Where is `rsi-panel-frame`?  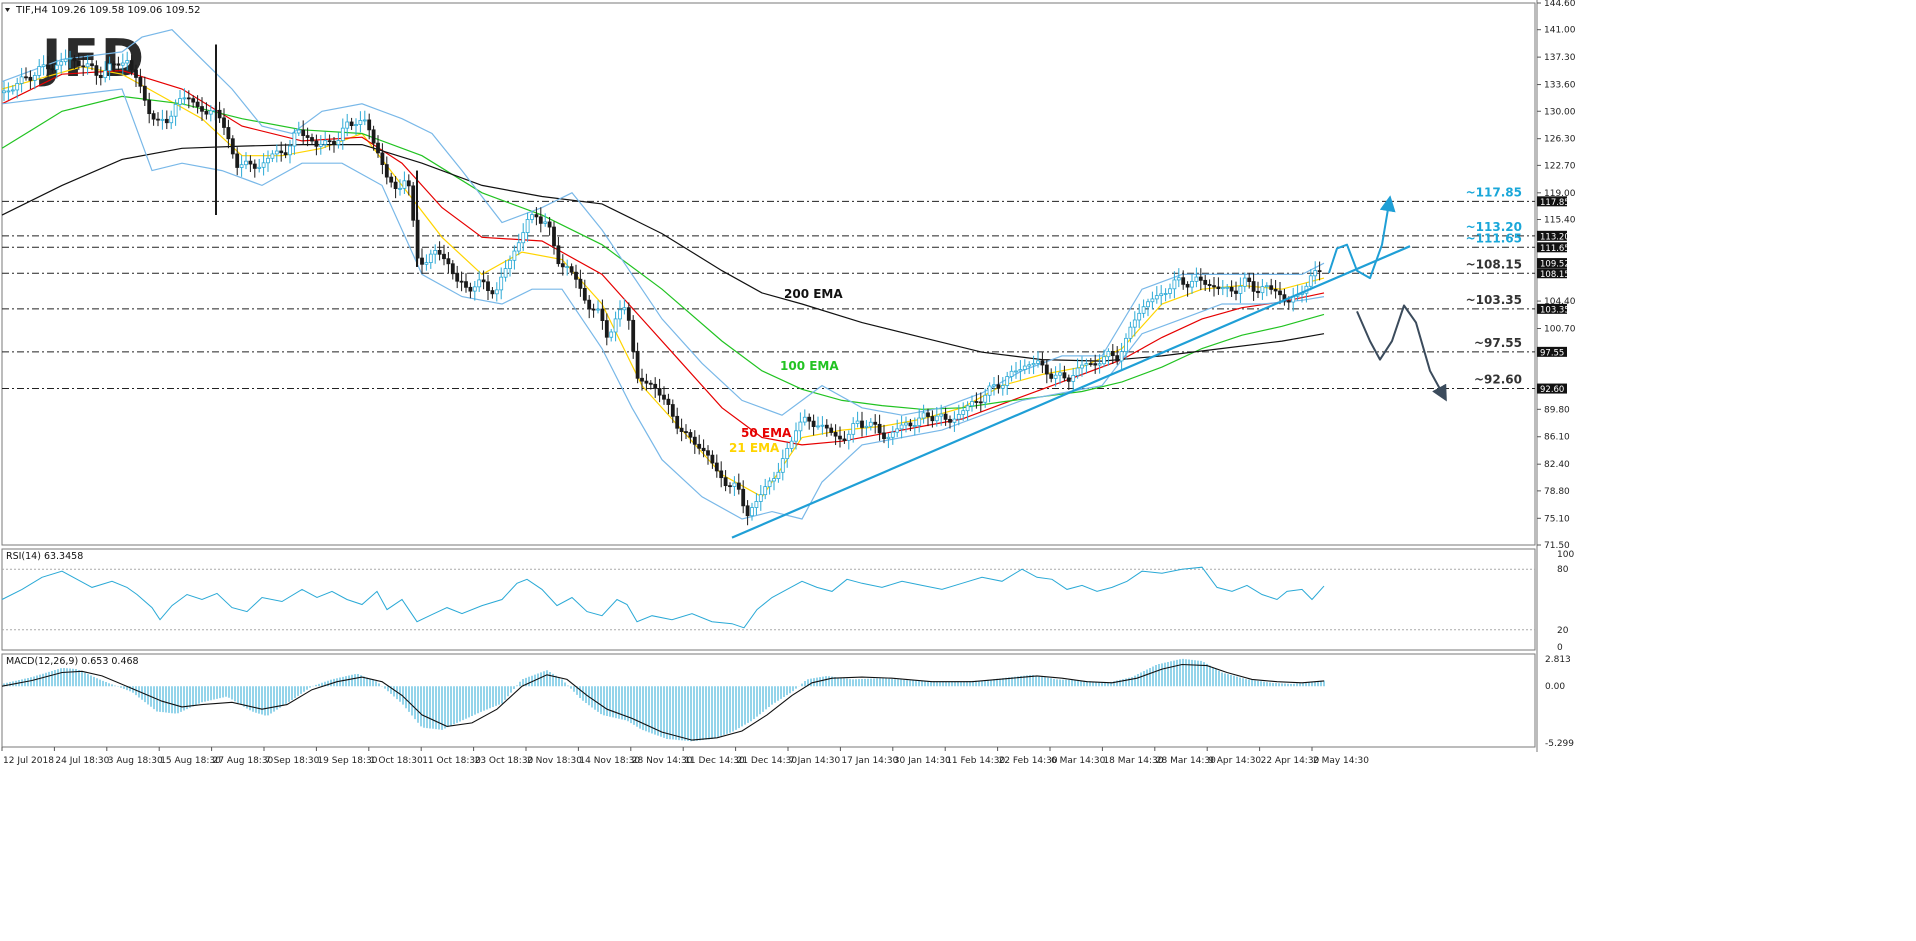 rsi-panel-frame is located at coordinates (768, 599).